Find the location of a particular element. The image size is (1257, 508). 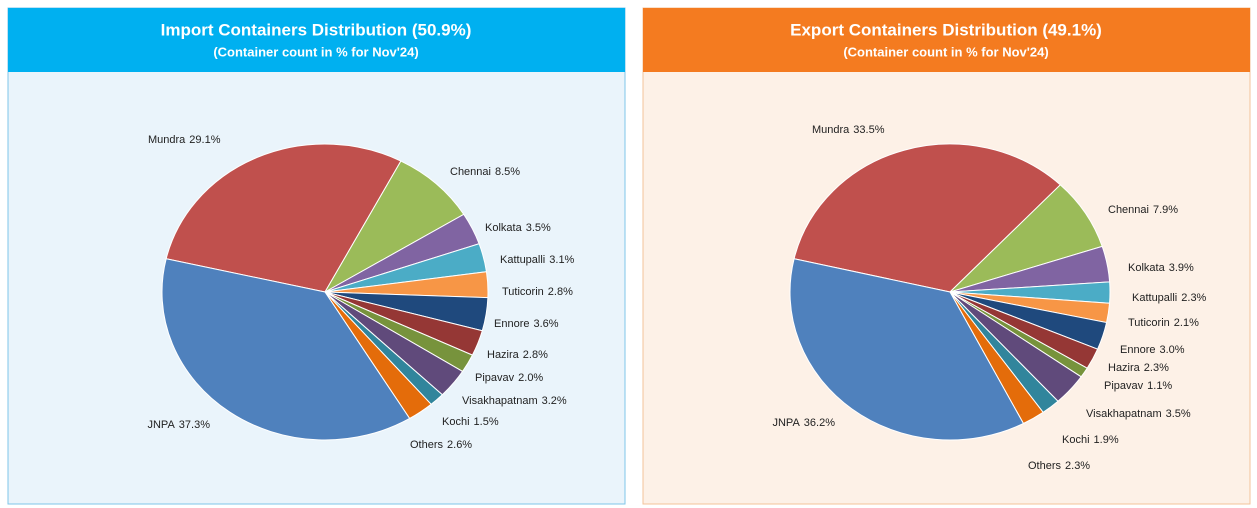

import-header is located at coordinates (316, 40).